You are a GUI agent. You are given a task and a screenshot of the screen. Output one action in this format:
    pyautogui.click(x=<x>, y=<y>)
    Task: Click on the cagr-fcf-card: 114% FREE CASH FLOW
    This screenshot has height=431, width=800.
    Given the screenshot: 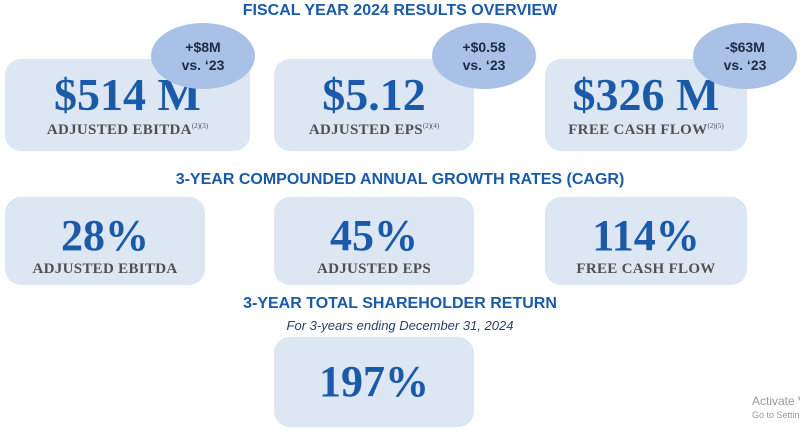 What is the action you would take?
    pyautogui.click(x=646, y=241)
    